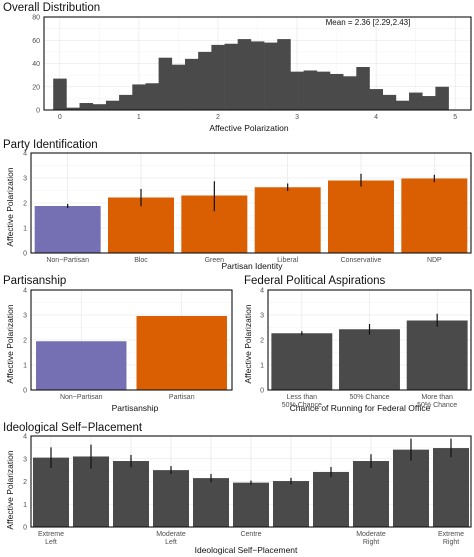 The height and width of the screenshot is (557, 474). Describe the element at coordinates (297, 117) in the screenshot. I see `x-tick-label: 3` at that location.